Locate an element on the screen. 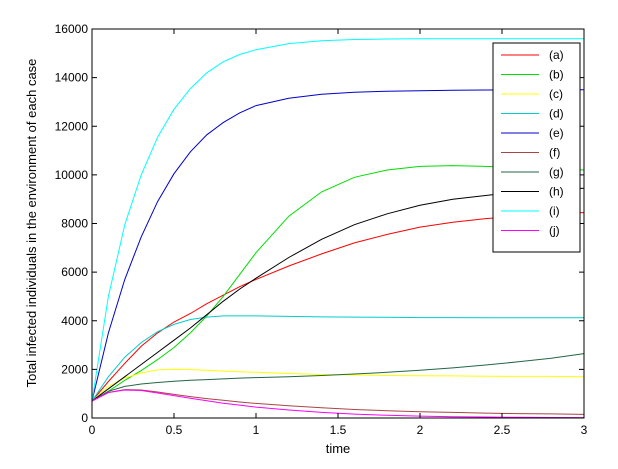 This screenshot has height=469, width=618. legend-label: (i) is located at coordinates (554, 211).